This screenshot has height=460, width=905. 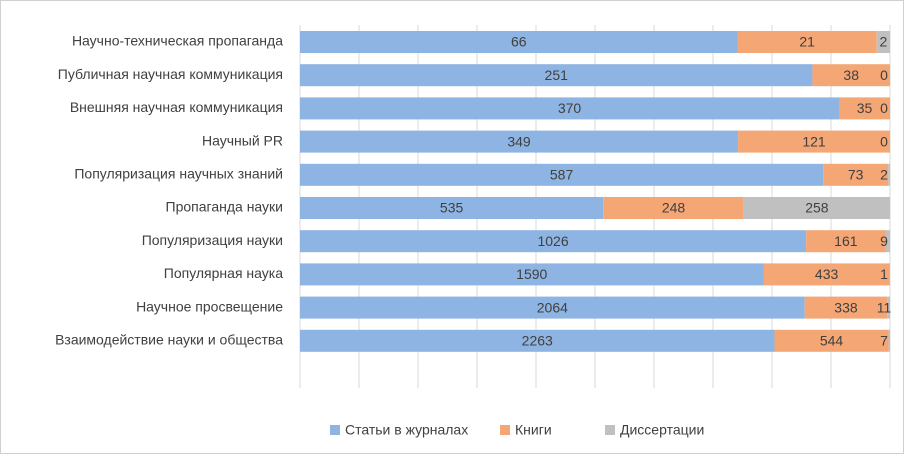 What do you see at coordinates (662, 430) in the screenshot?
I see `legend-label: Диссертации` at bounding box center [662, 430].